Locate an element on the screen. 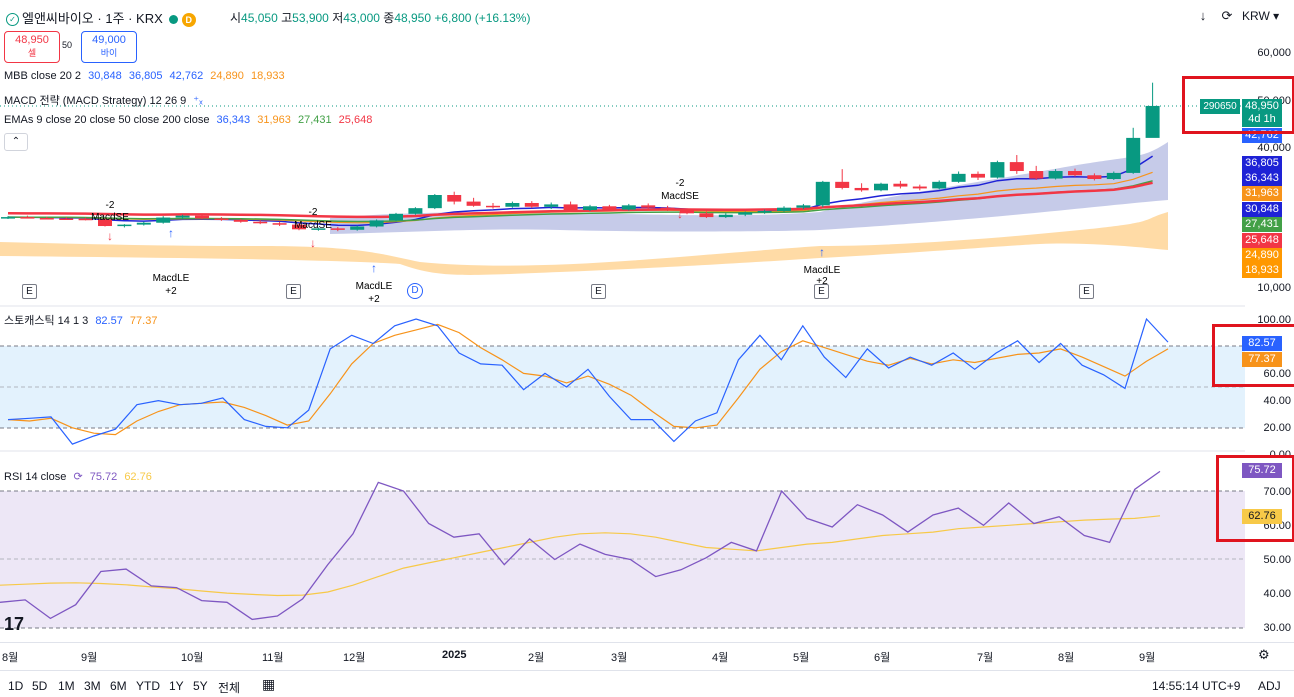  legend-stochastic: 스토캐스틱 14 1 3 82.57 77.37 is located at coordinates (82, 320).